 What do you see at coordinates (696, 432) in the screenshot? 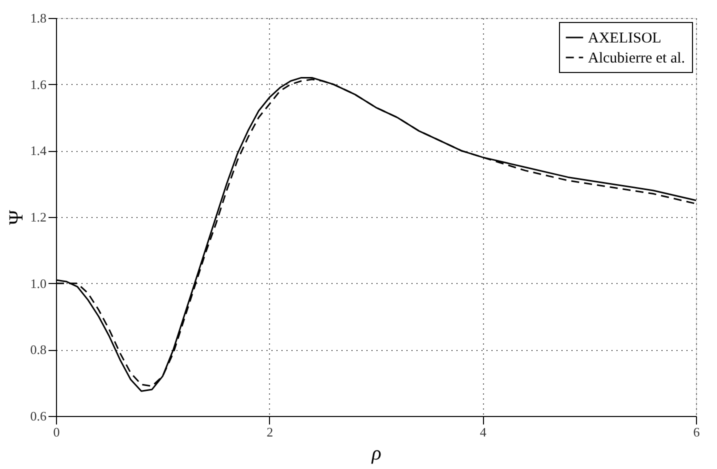
I see `x-tick-label: 6` at bounding box center [696, 432].